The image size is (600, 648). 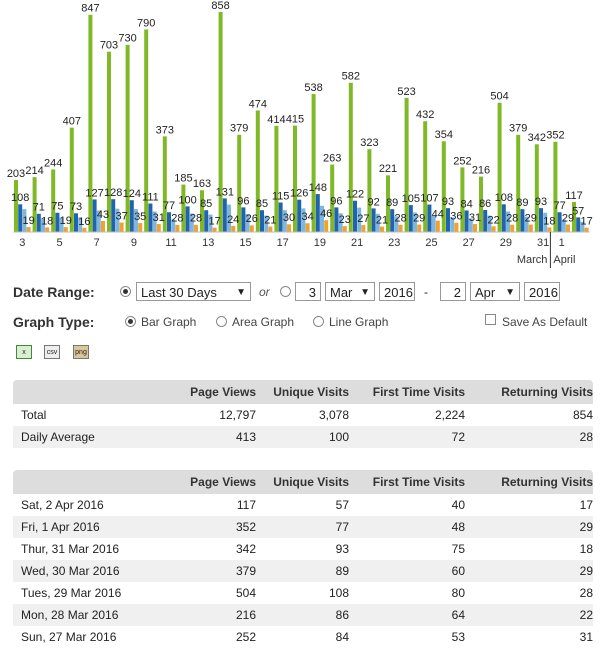 What do you see at coordinates (47, 221) in the screenshot?
I see `value-label: 18` at bounding box center [47, 221].